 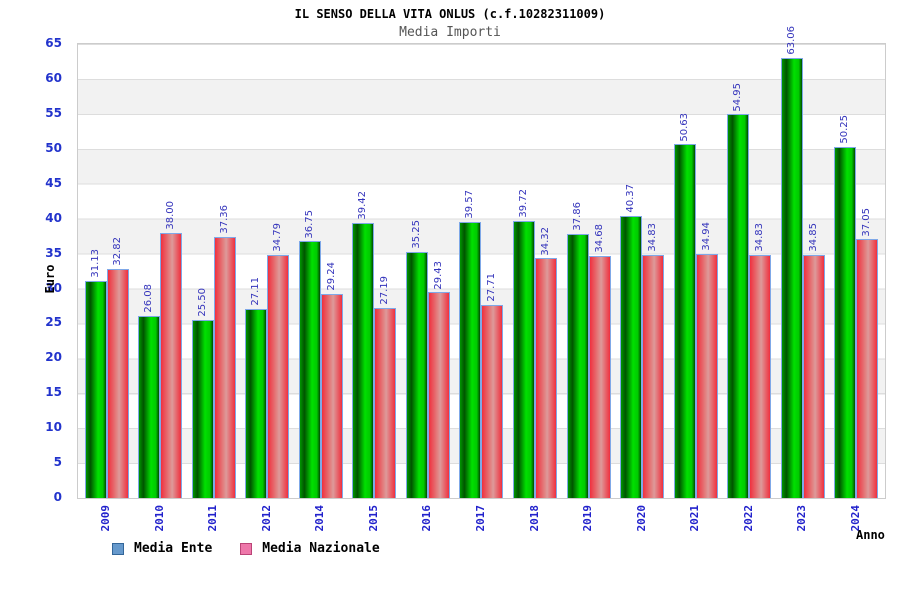 I want to click on y-tick-label: 60, so click(x=53, y=77).